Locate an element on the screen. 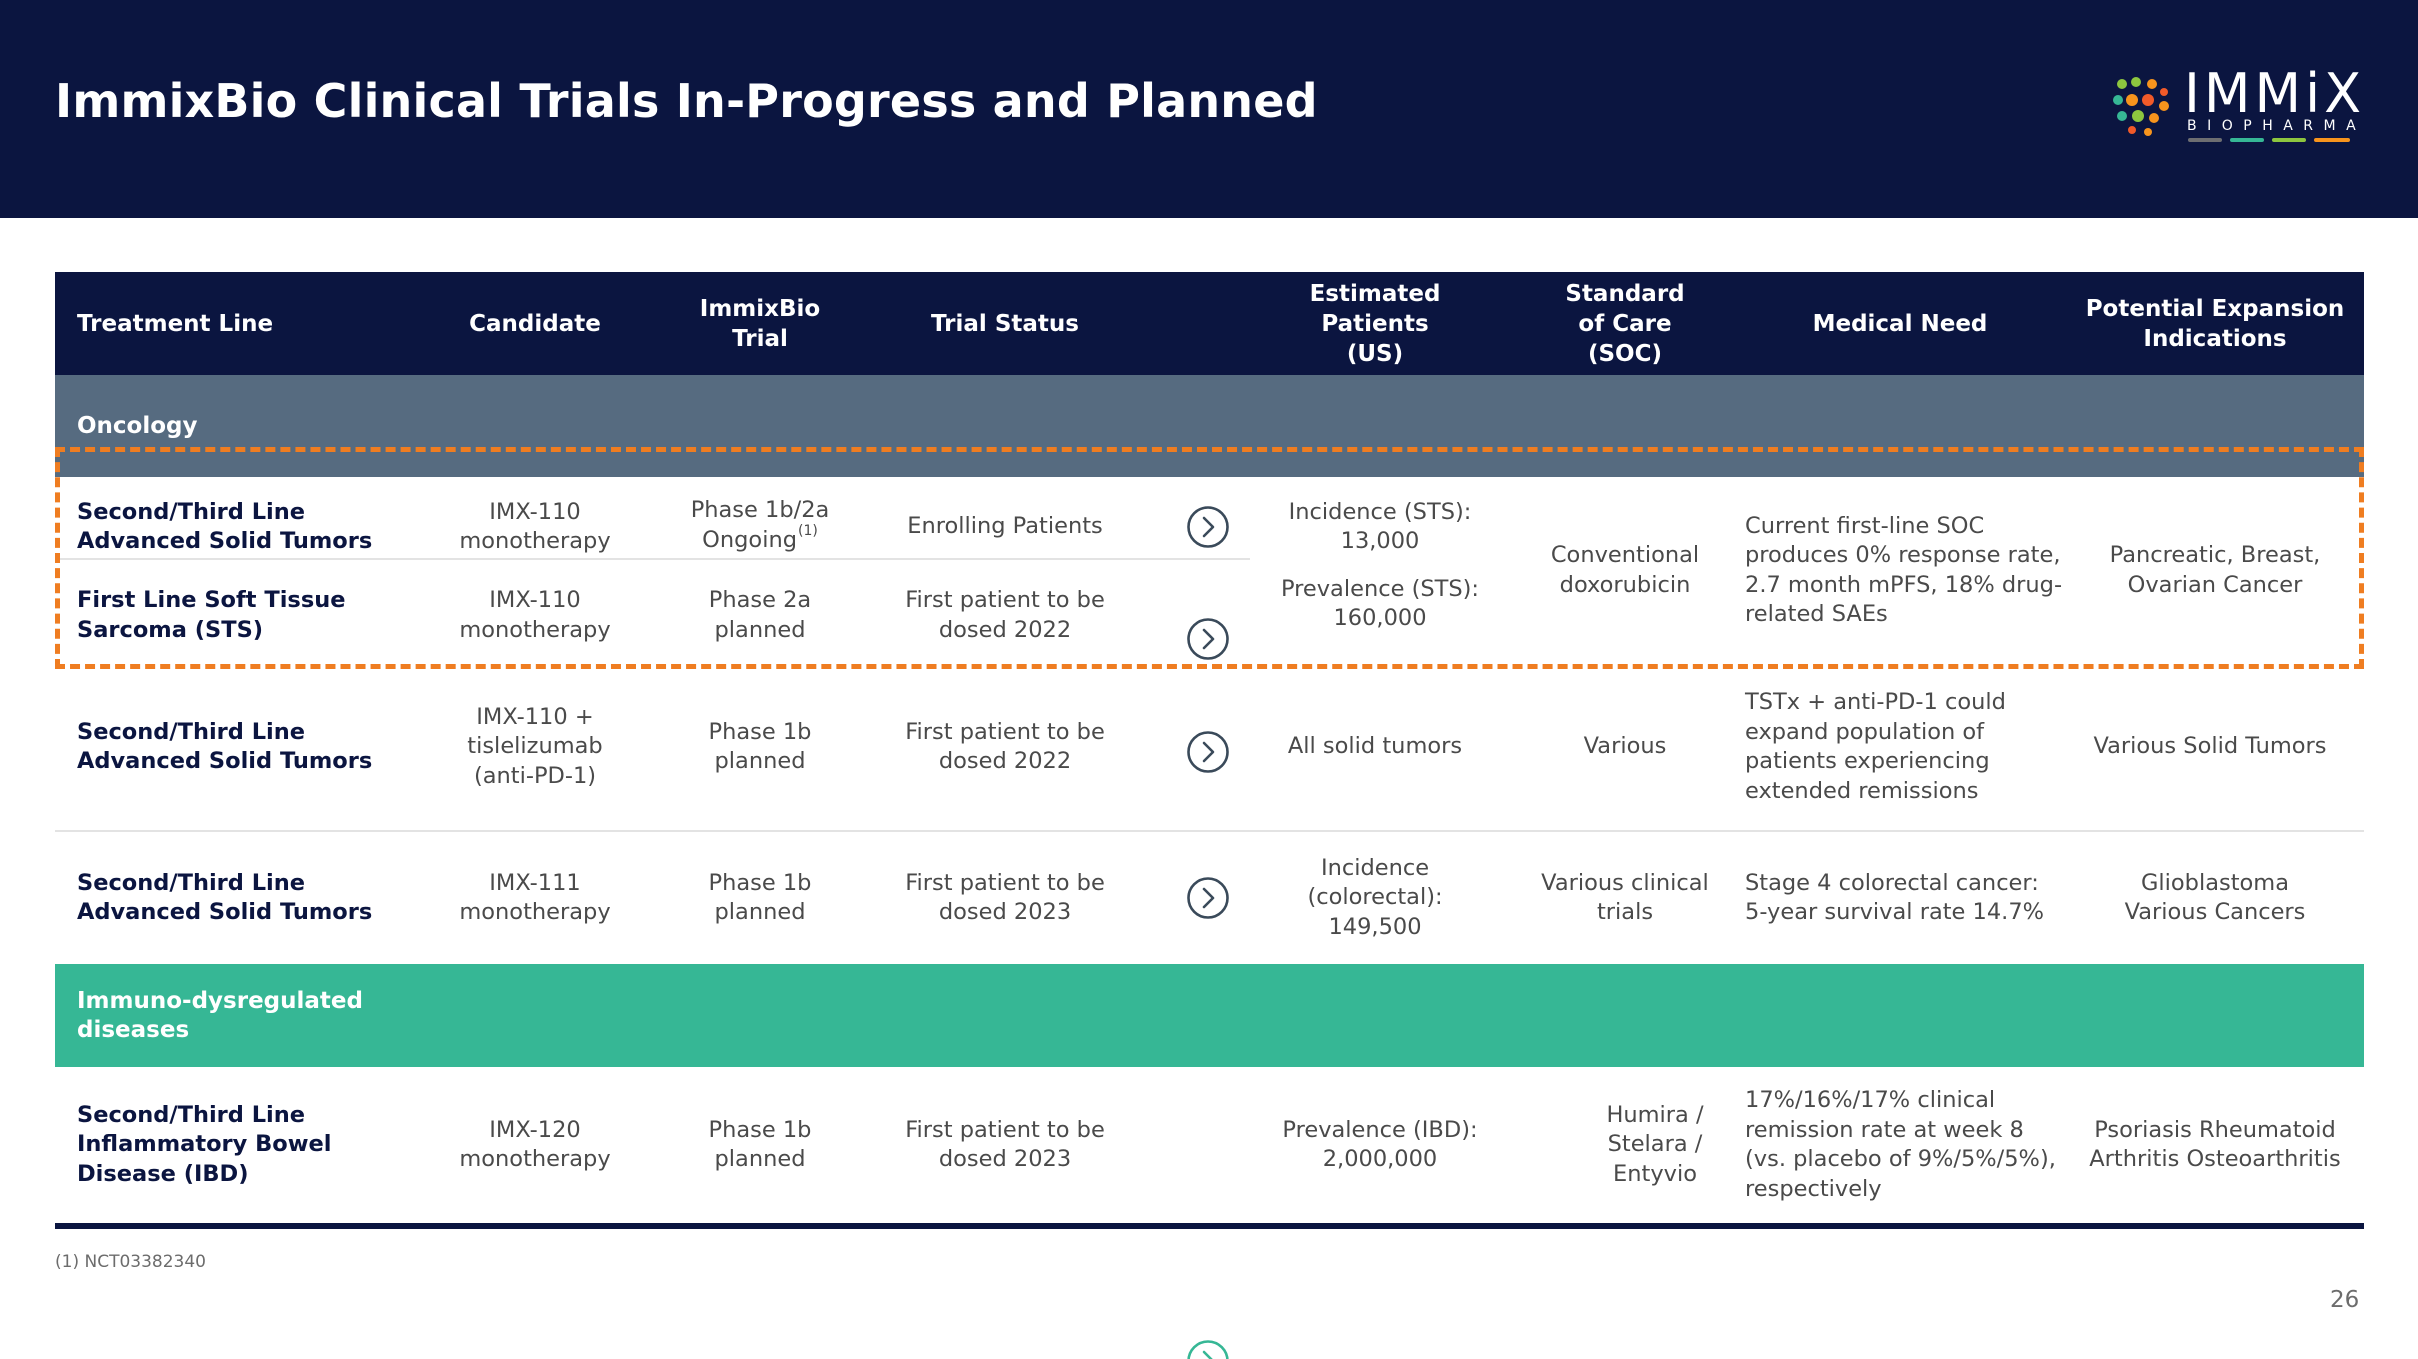 This screenshot has height=1359, width=2418. sts-incidence: Incidence (STS): 13,000 is located at coordinates (1380, 526).